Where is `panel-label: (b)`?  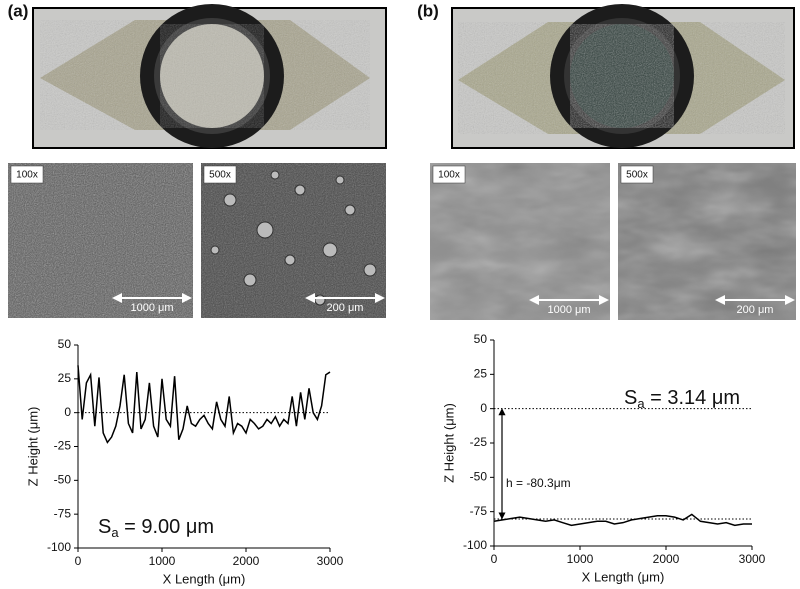
panel-label: (b) is located at coordinates (428, 10).